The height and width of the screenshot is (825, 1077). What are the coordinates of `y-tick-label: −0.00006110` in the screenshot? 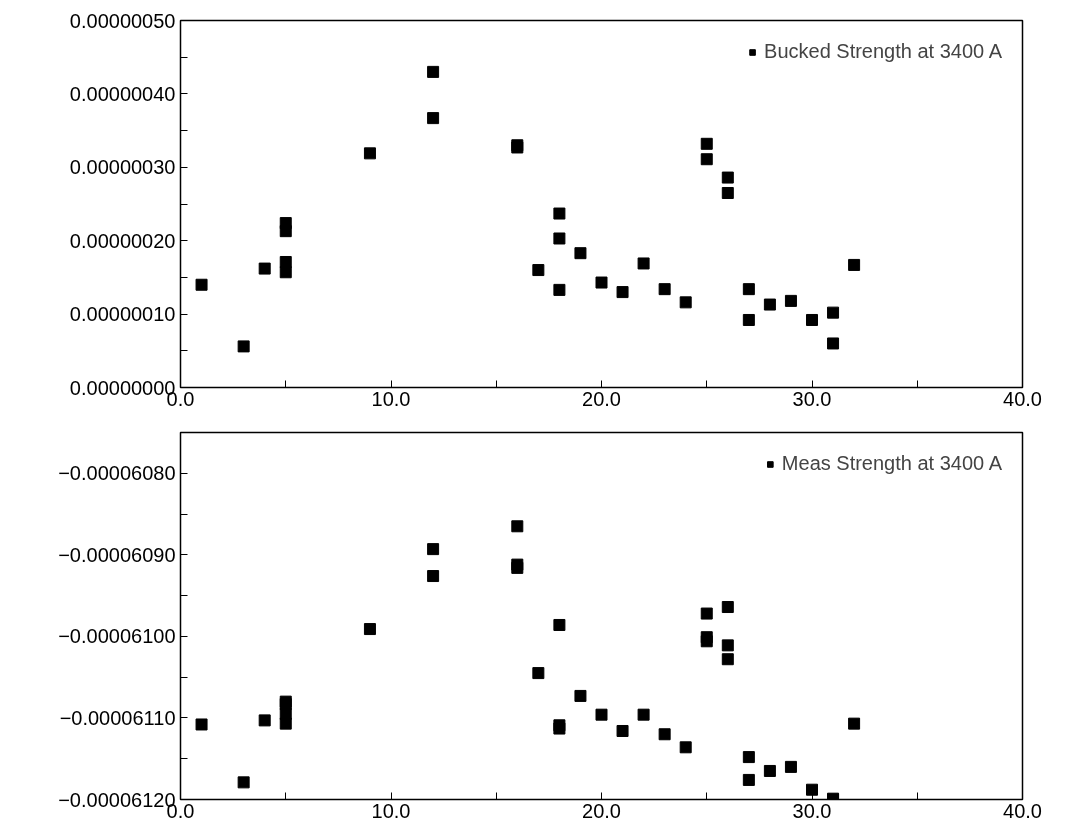 It's located at (117, 717).